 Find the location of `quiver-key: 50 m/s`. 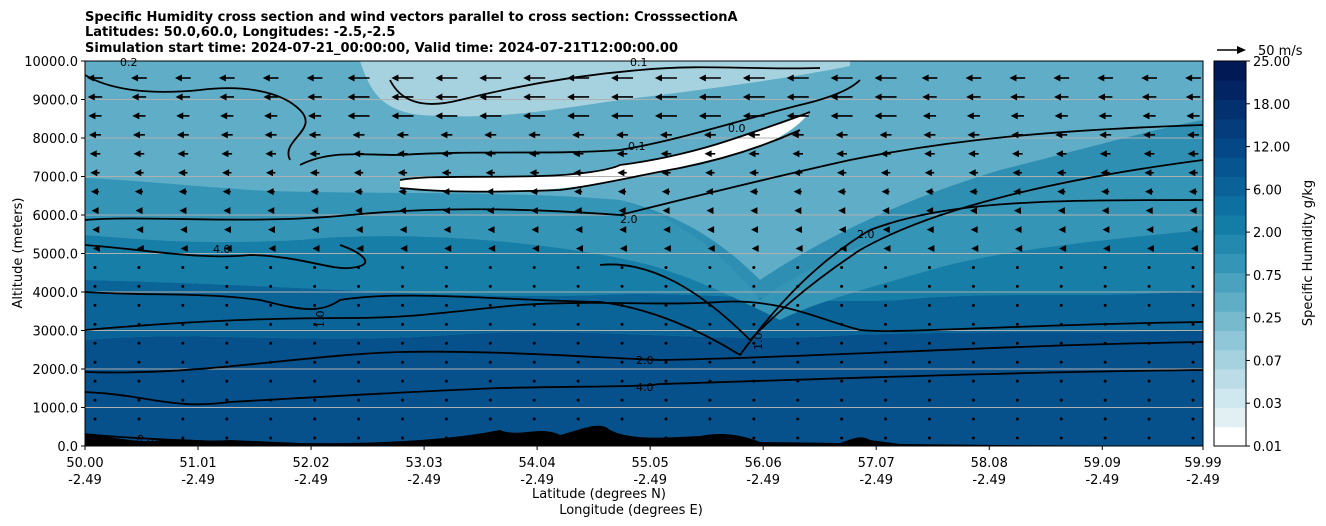

quiver-key: 50 m/s is located at coordinates (1260, 51).